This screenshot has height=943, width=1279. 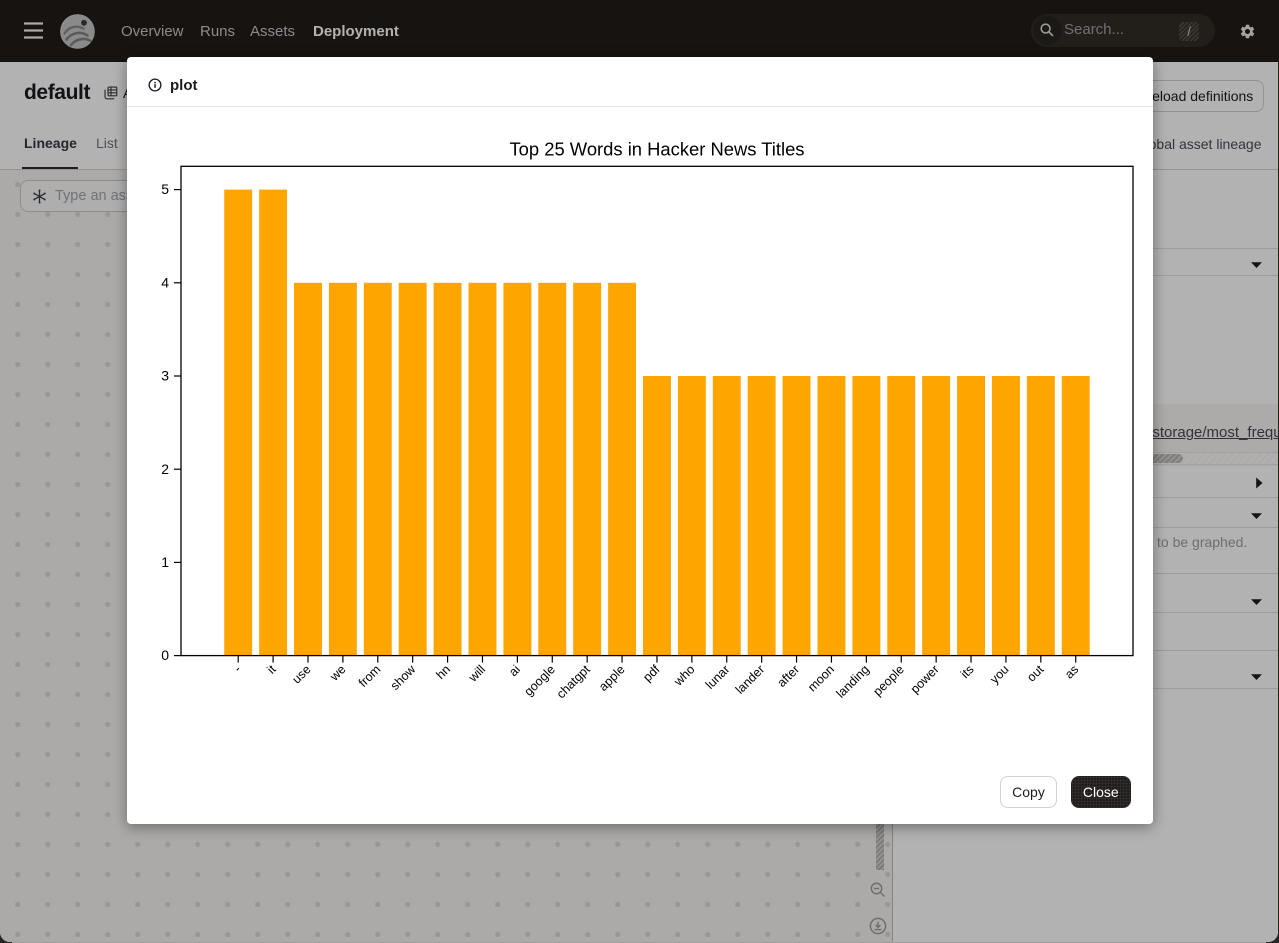 What do you see at coordinates (271, 669) in the screenshot?
I see `svg-text: it` at bounding box center [271, 669].